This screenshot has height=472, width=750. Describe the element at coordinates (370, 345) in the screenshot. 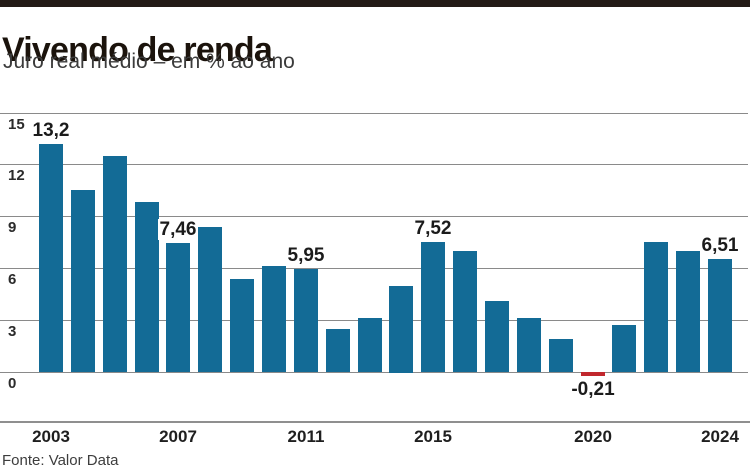

I see `bar-2013` at that location.